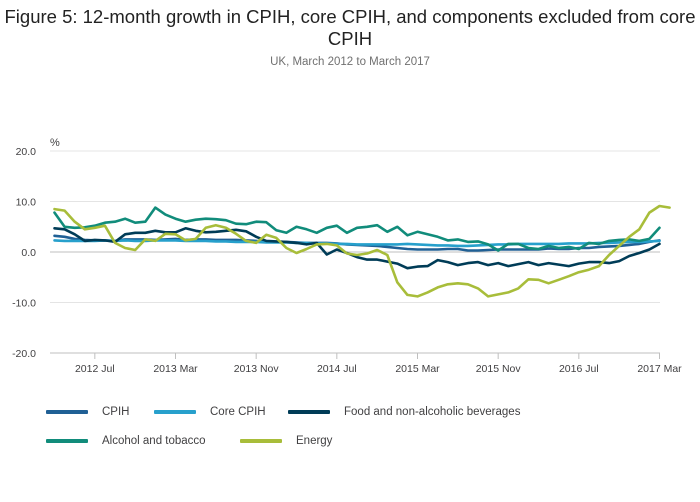  I want to click on y-axis-label: %, so click(55, 143).